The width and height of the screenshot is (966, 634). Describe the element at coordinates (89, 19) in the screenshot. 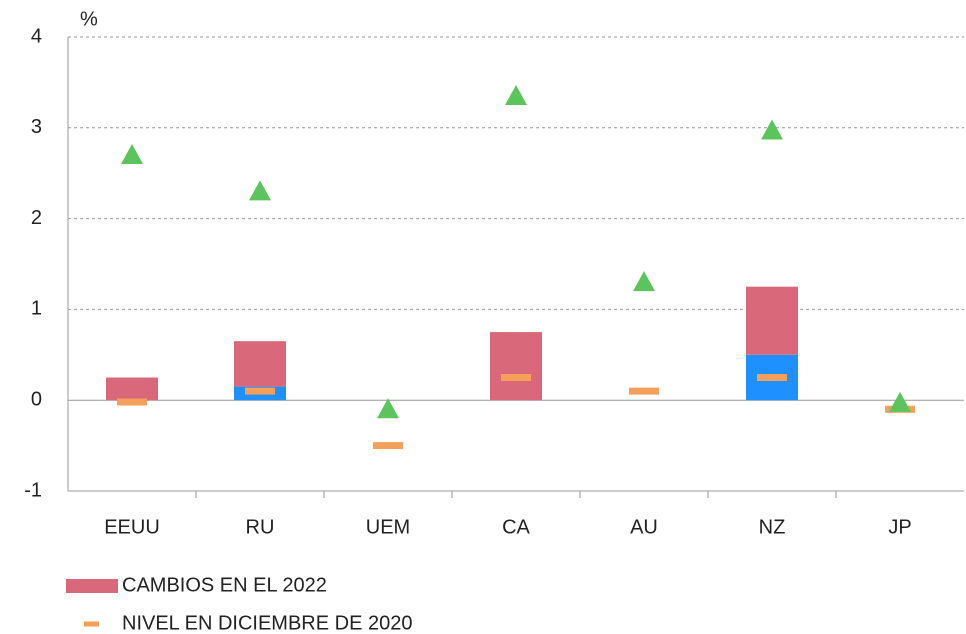

I see `y-unit: %` at that location.